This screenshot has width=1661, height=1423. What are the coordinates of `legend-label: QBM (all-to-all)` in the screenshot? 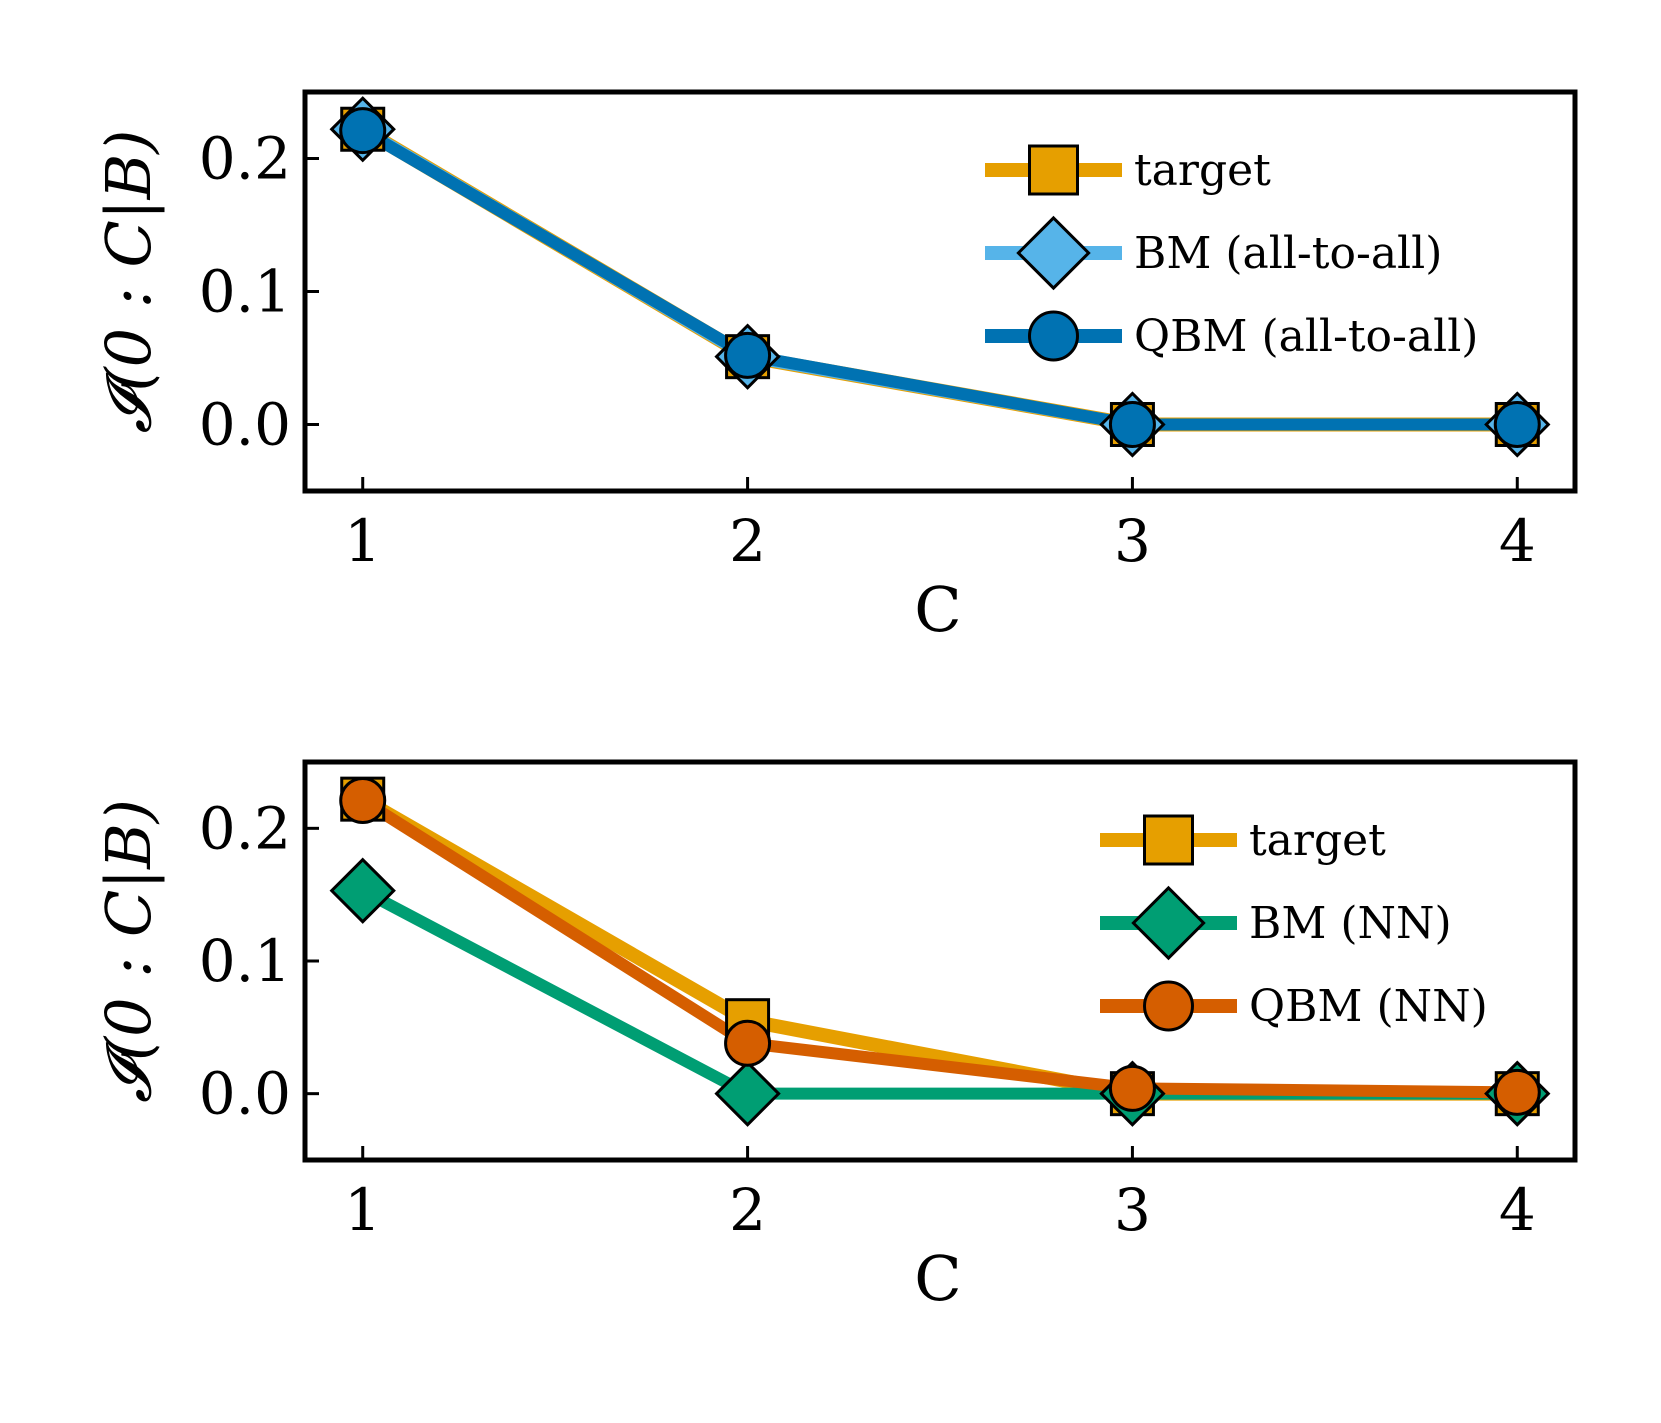 It's located at (1306, 336).